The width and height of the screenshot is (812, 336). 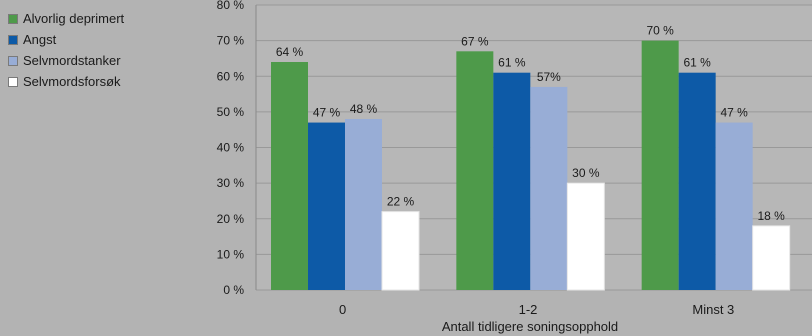 I want to click on legend-label: Angst, so click(x=40, y=39).